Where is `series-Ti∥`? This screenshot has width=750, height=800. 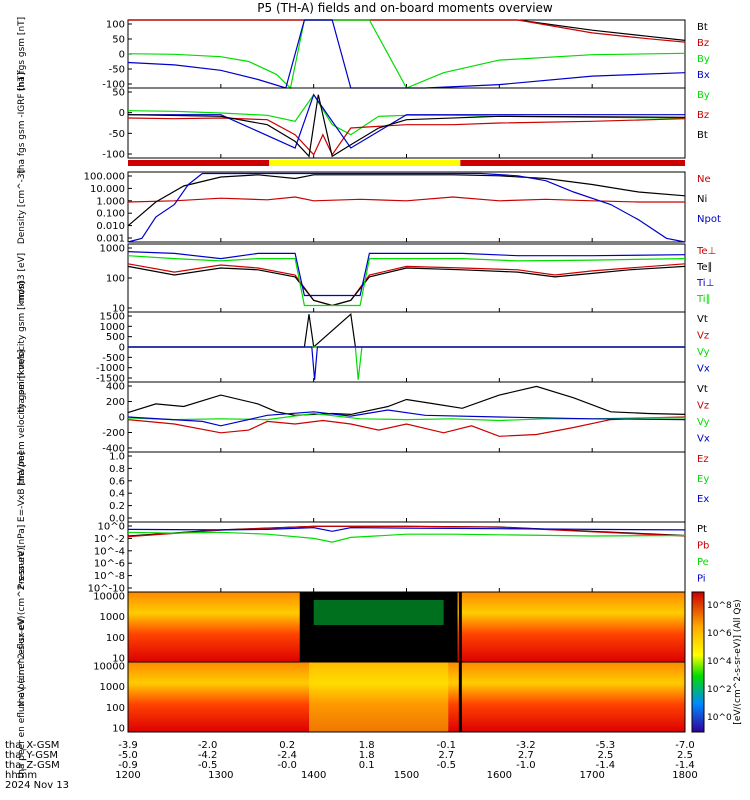 series-Ti∥ is located at coordinates (406, 281).